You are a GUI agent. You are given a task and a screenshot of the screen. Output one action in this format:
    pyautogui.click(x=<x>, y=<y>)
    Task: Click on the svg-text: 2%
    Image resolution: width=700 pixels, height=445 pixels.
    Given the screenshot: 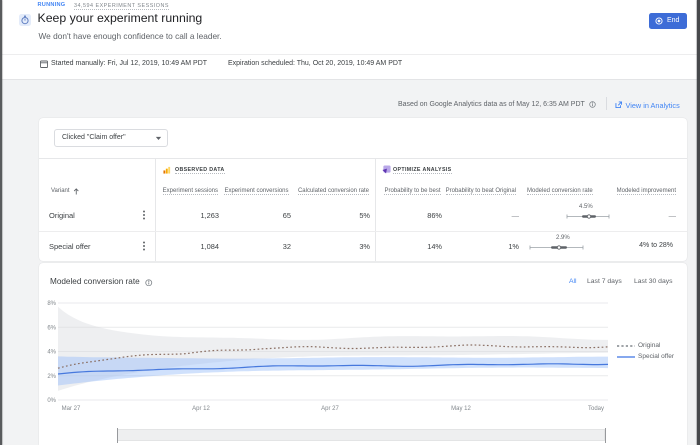 What is the action you would take?
    pyautogui.click(x=51, y=377)
    